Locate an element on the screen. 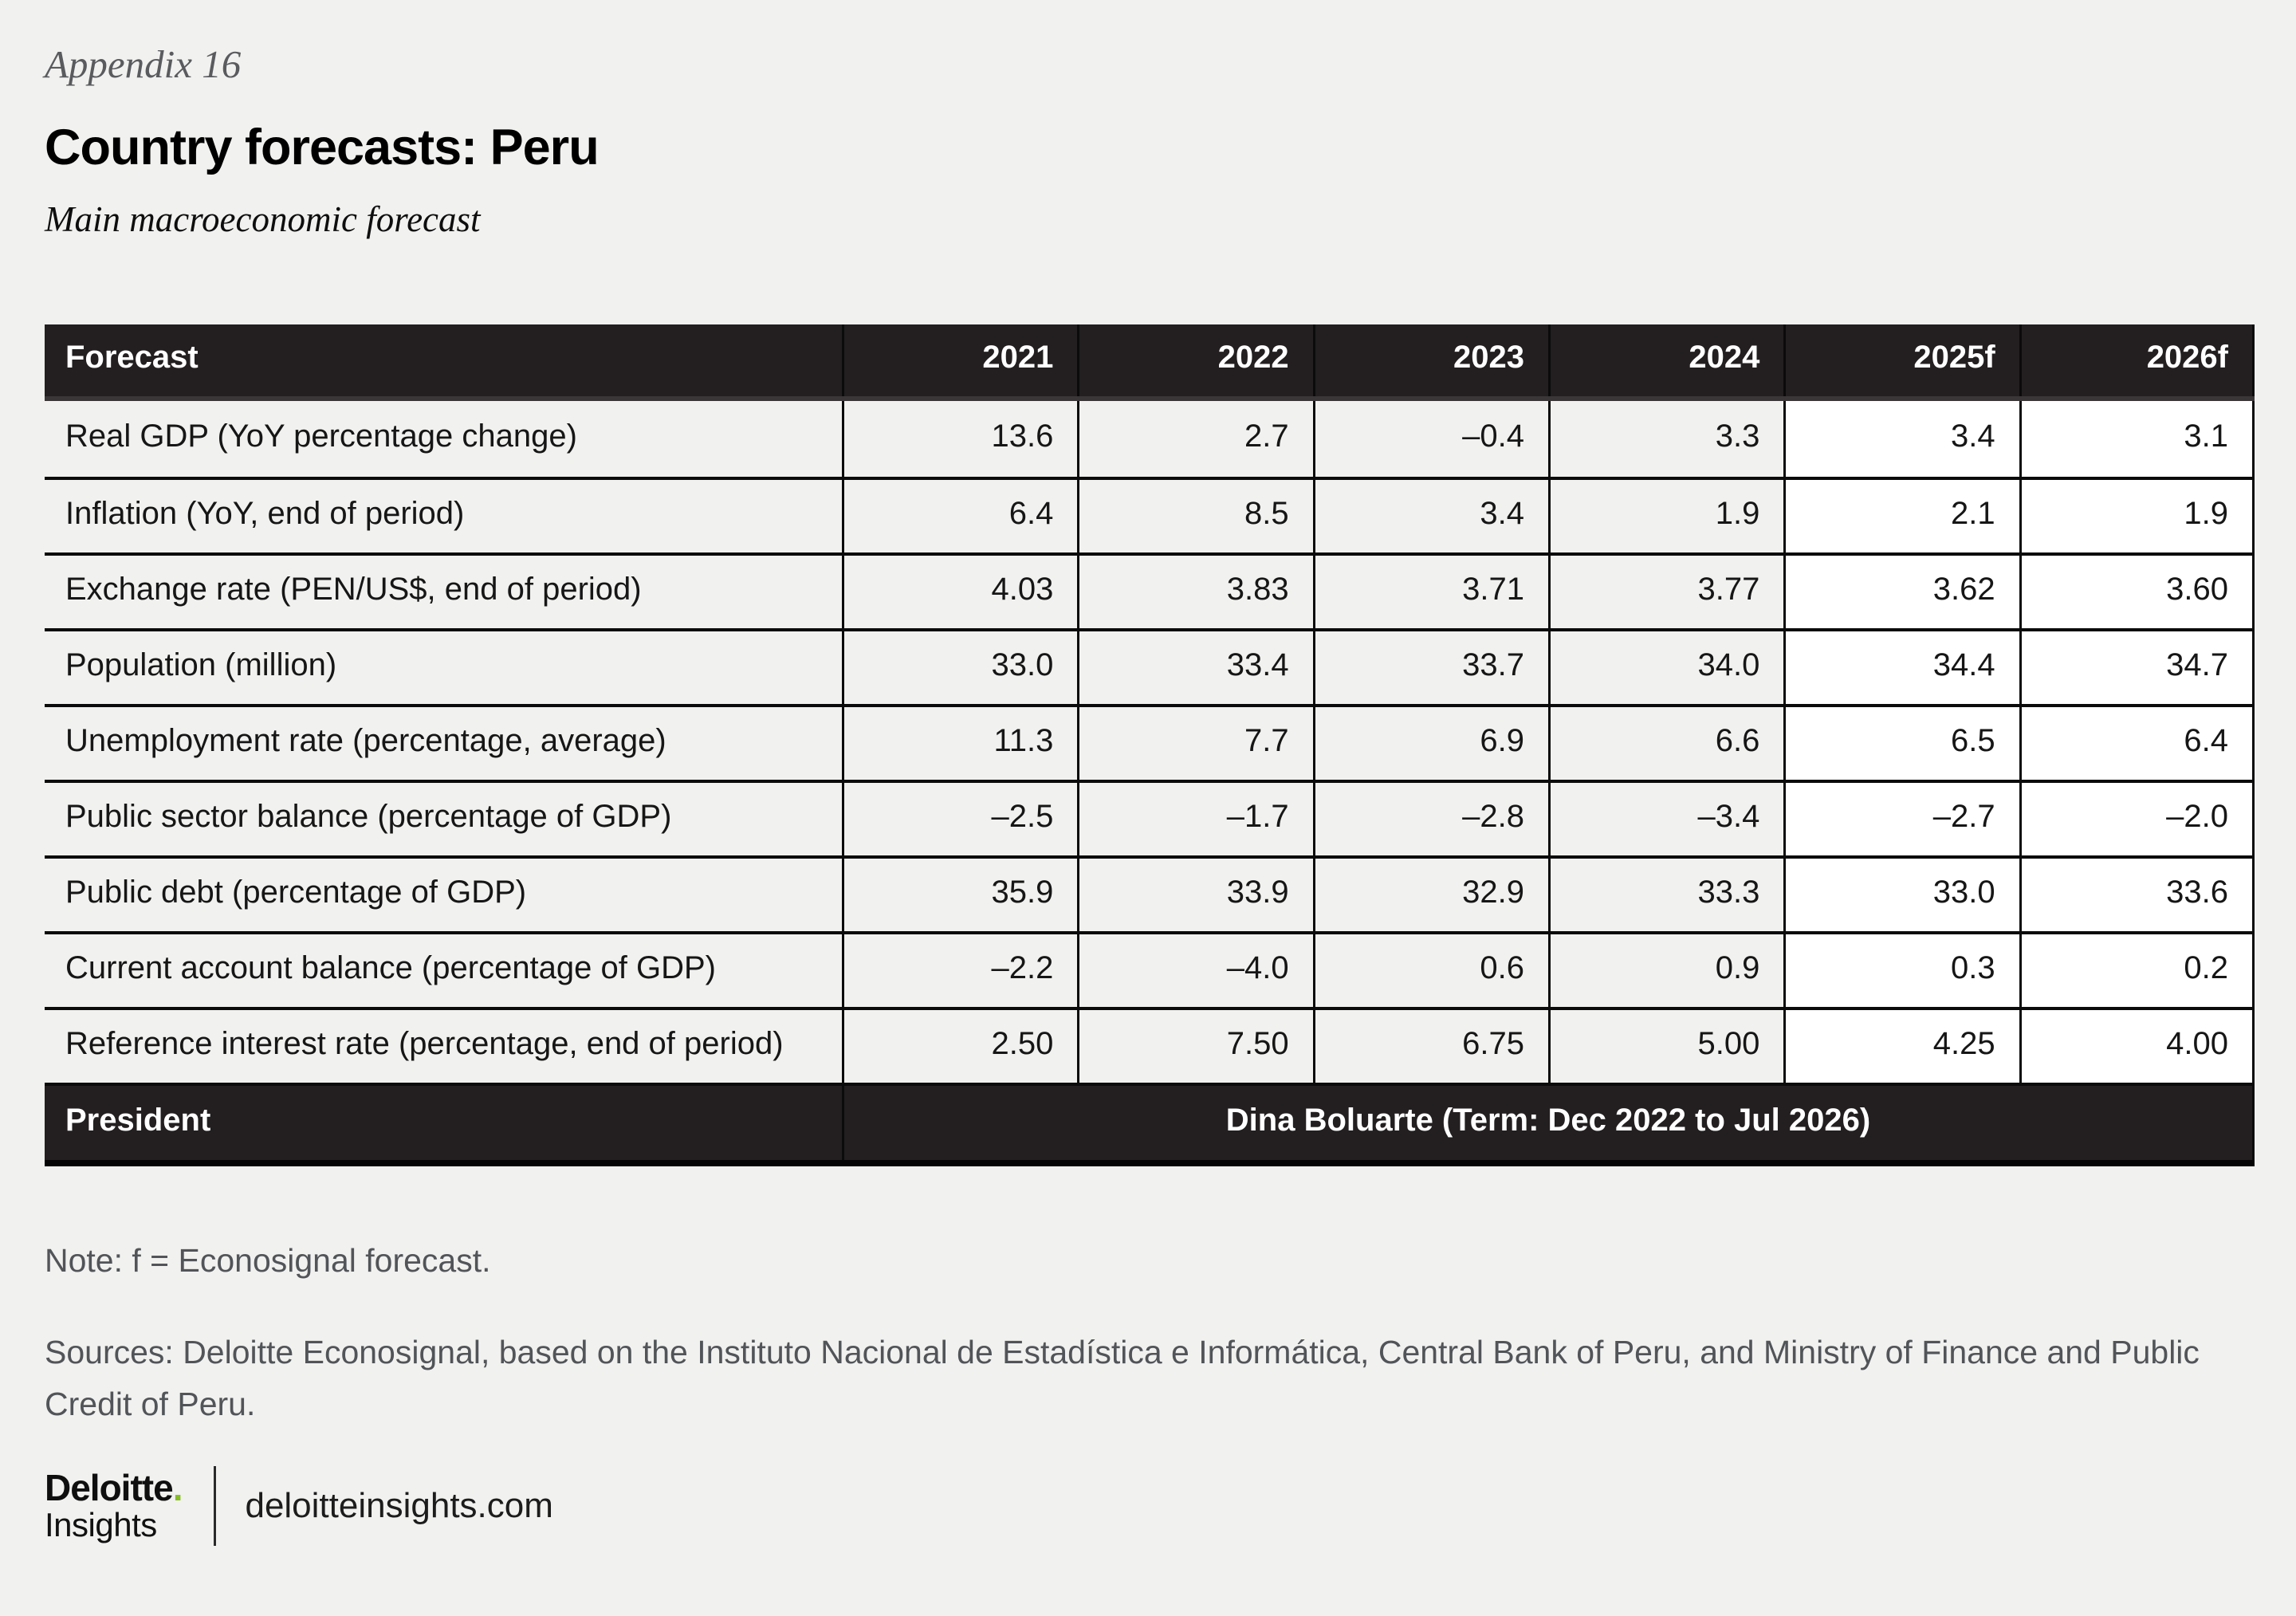 The image size is (2296, 1616). column-header-2023: 2023 is located at coordinates (1430, 360).